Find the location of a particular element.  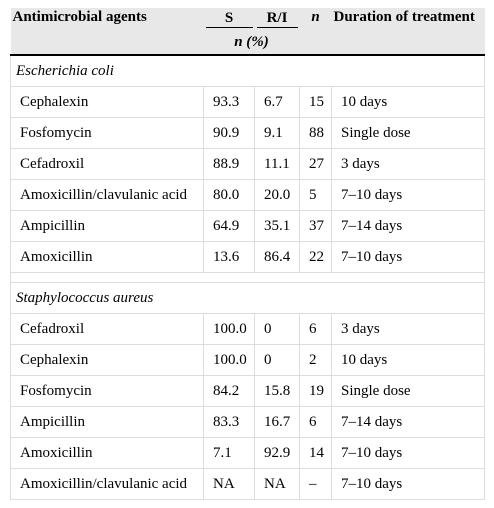

n-cell: 5 is located at coordinates (315, 195).